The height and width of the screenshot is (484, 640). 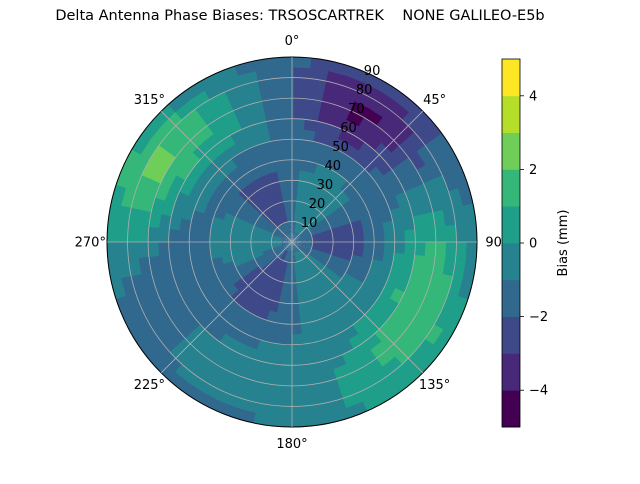 What do you see at coordinates (356, 109) in the screenshot?
I see `radial-tick-label: 70` at bounding box center [356, 109].